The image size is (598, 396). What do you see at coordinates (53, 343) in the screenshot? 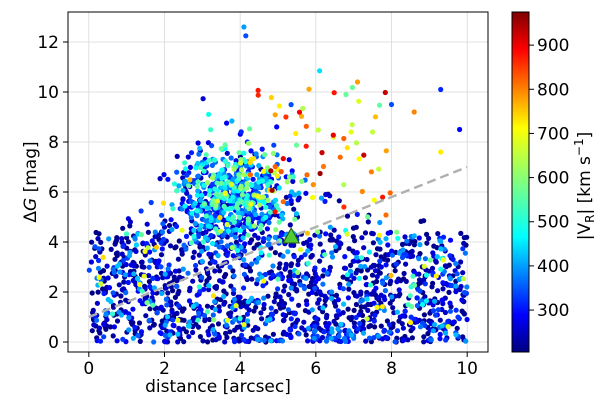
I see `y-tick-label: 0` at bounding box center [53, 343].